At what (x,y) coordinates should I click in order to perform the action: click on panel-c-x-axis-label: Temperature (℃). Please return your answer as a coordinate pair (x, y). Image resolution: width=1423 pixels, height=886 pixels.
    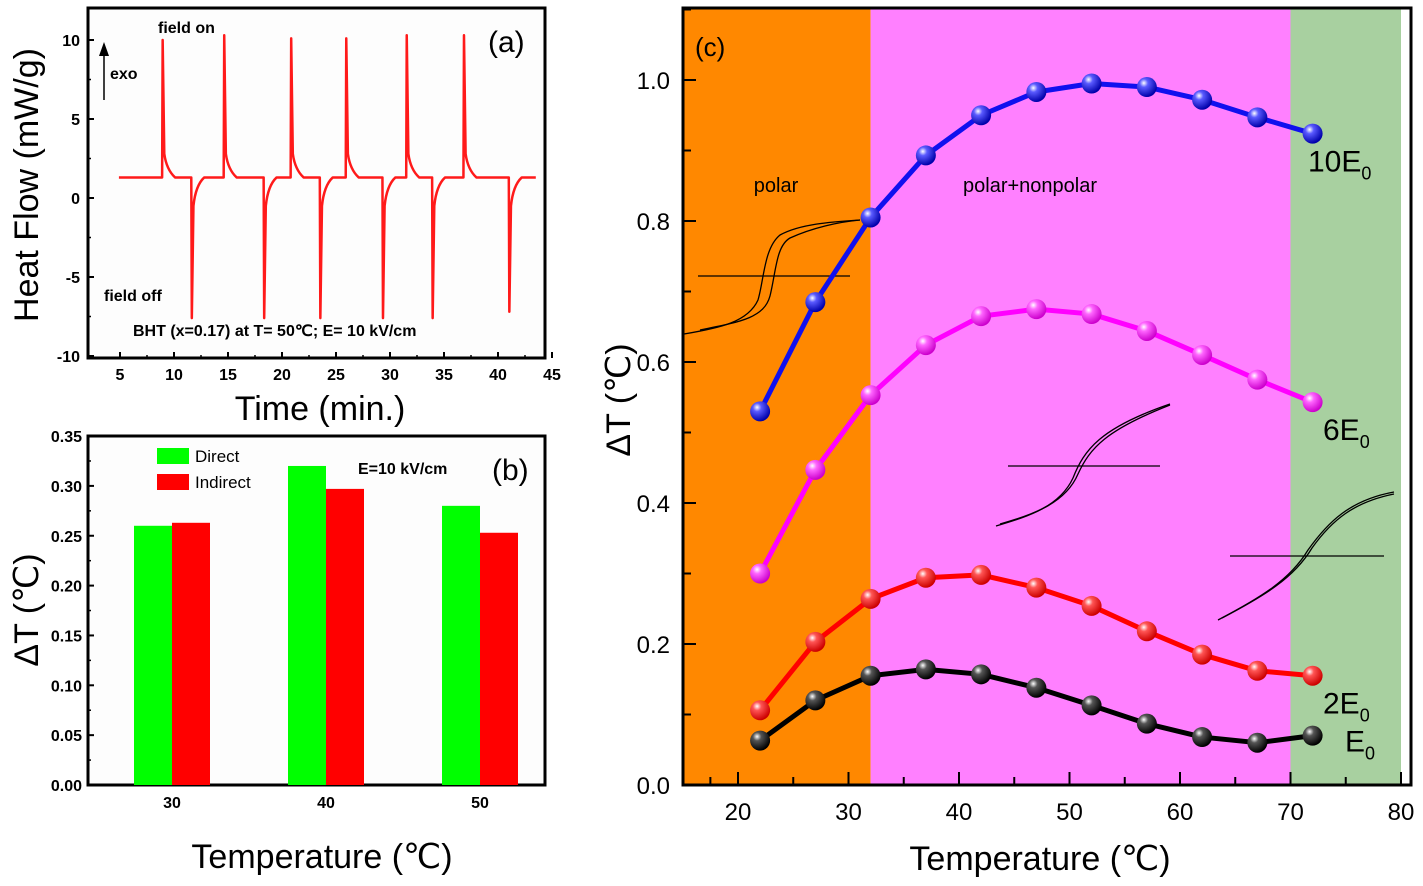
    Looking at the image, I should click on (1039, 859).